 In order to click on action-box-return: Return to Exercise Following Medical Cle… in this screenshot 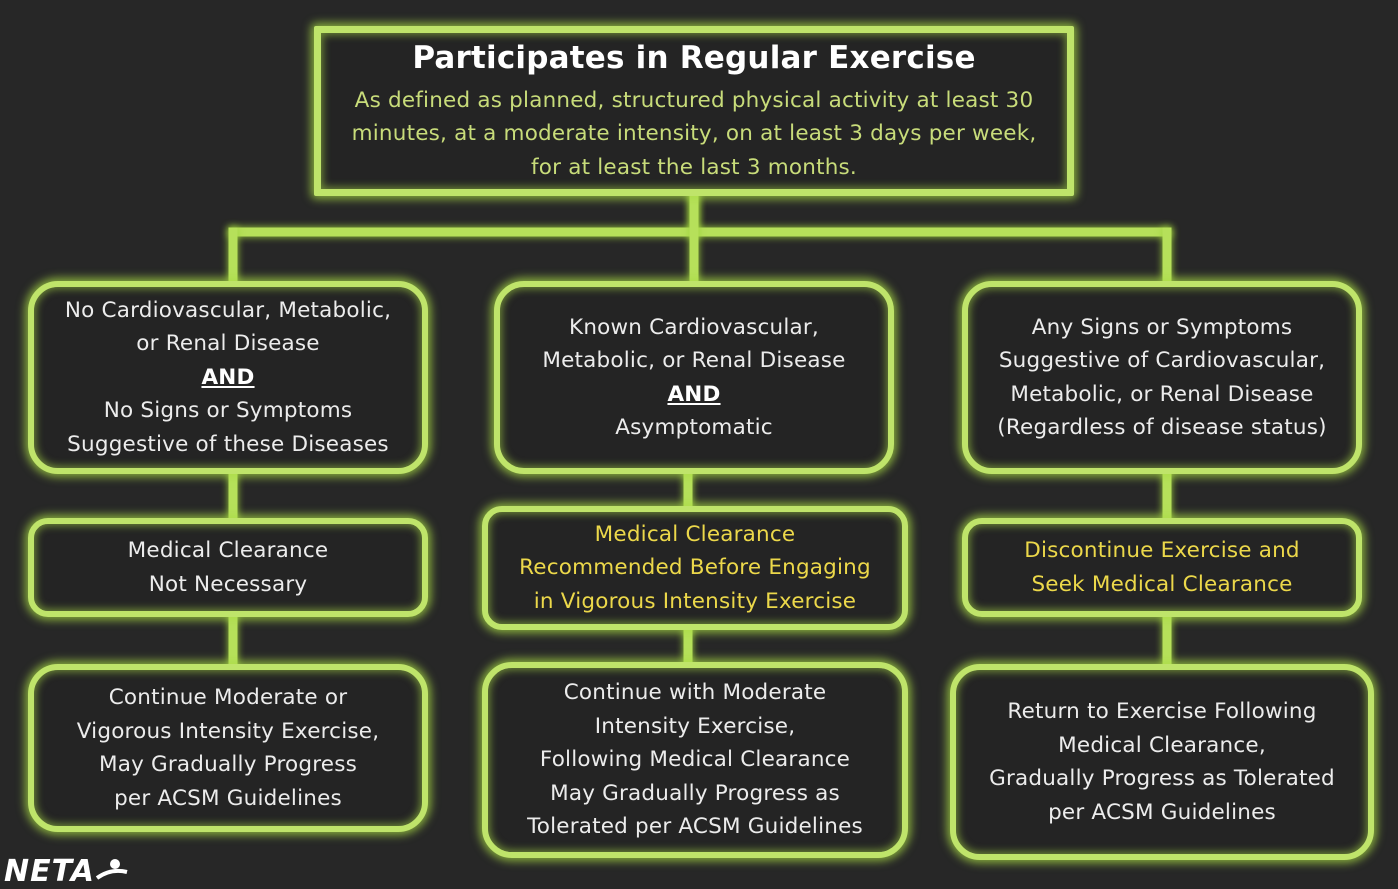, I will do `click(1162, 762)`.